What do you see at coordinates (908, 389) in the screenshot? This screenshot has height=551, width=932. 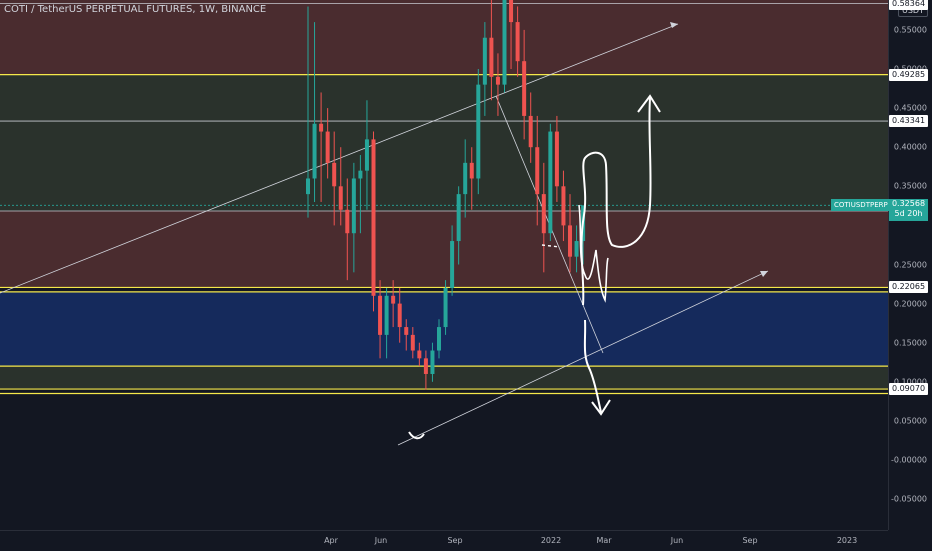 I see `level-price-tag: 0.09070` at bounding box center [908, 389].